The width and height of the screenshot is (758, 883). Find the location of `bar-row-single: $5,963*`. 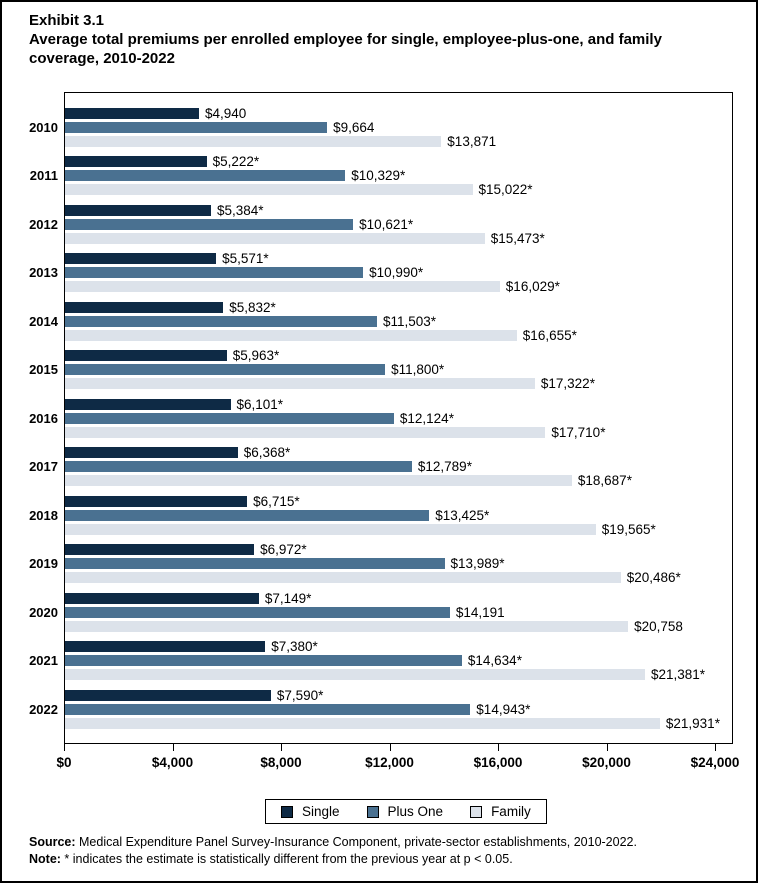

bar-row-single: $5,963* is located at coordinates (398, 355).